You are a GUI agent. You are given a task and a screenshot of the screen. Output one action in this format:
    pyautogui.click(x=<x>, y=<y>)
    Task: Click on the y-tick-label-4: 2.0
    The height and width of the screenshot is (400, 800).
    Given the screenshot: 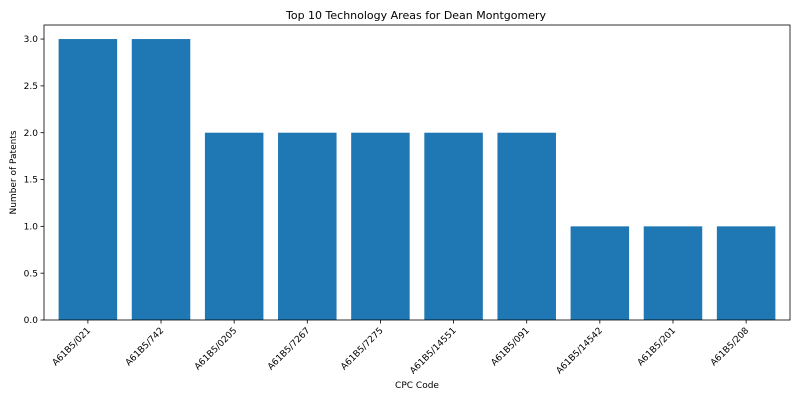 What is the action you would take?
    pyautogui.click(x=31, y=134)
    